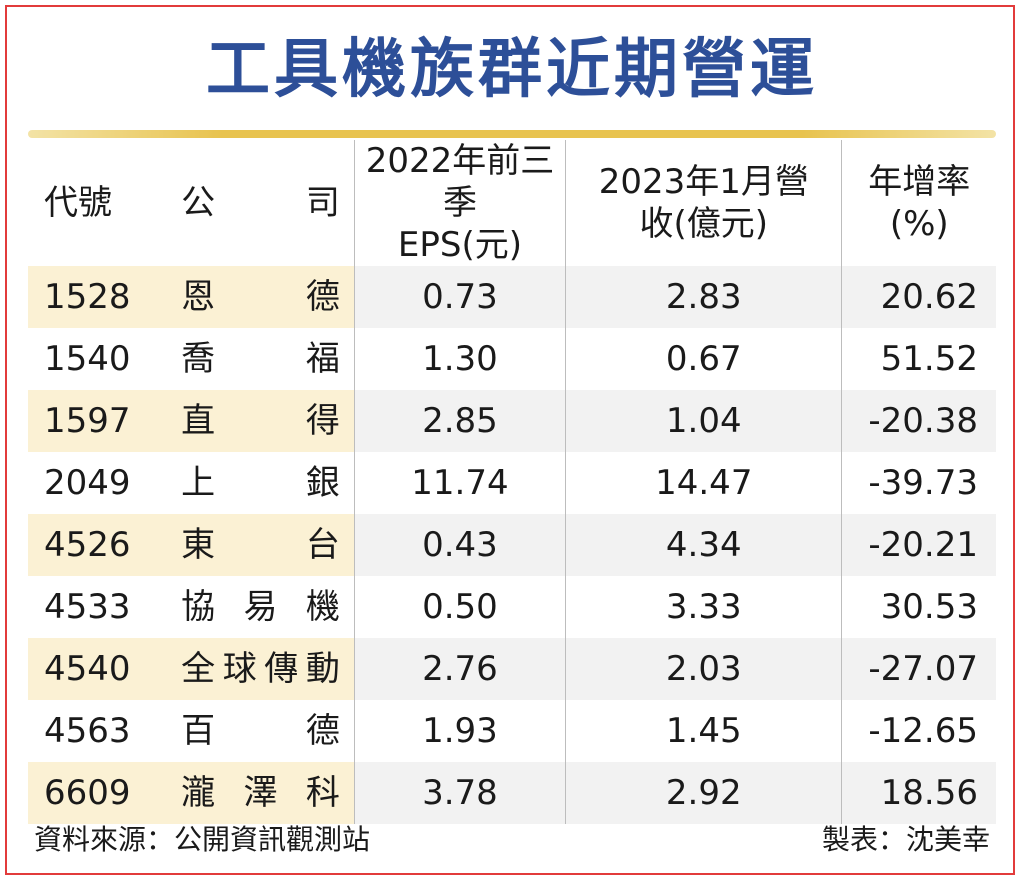  What do you see at coordinates (264, 203) in the screenshot?
I see `header-company: 公 司` at bounding box center [264, 203].